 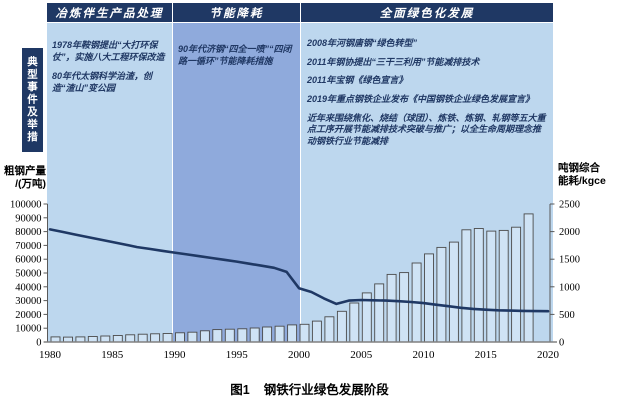 I want to click on svg-text: 70000, so click(x=28, y=246).